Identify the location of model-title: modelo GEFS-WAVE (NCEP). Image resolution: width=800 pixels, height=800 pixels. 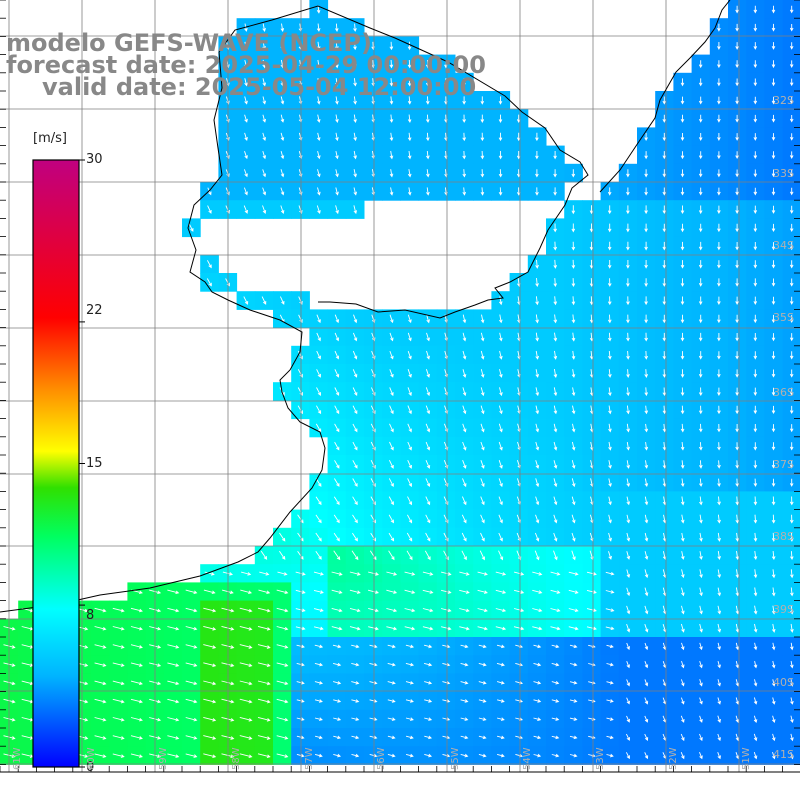
(189, 43).